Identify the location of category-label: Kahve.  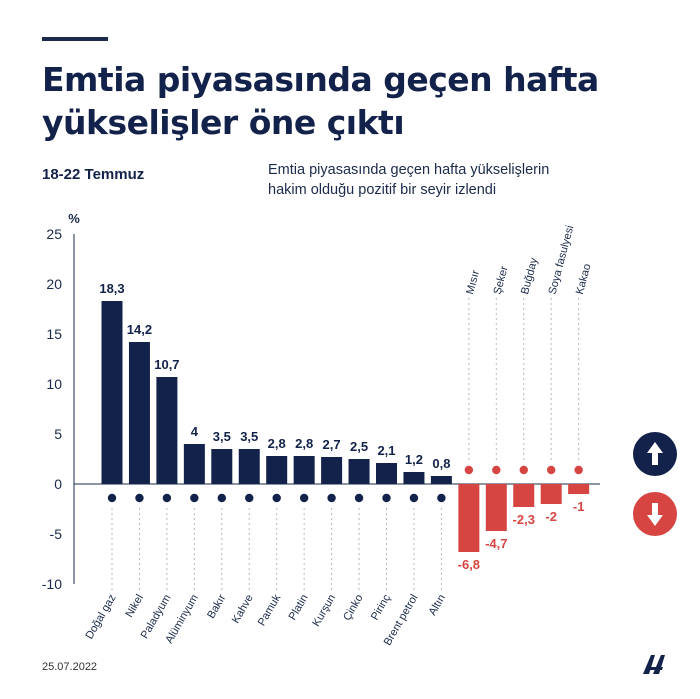
(243, 609).